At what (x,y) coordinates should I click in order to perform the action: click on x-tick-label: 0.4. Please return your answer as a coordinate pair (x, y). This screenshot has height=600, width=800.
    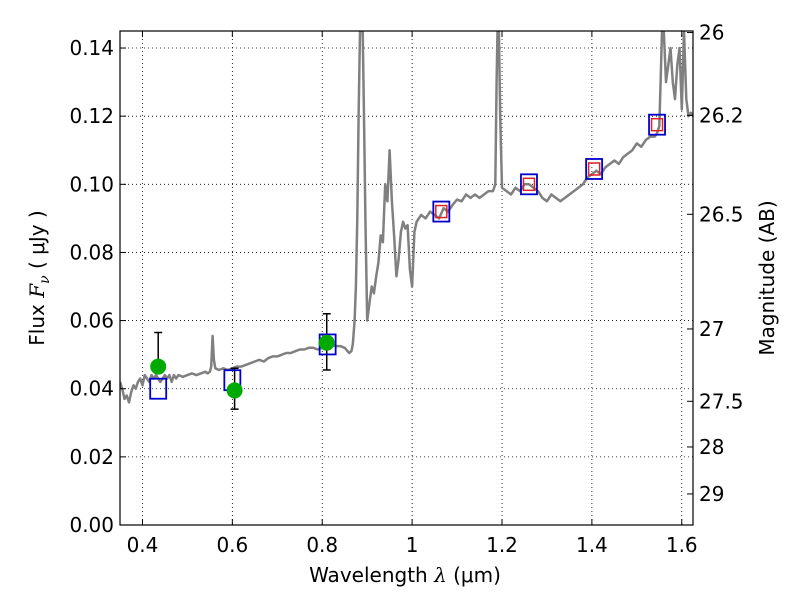
    Looking at the image, I should click on (143, 545).